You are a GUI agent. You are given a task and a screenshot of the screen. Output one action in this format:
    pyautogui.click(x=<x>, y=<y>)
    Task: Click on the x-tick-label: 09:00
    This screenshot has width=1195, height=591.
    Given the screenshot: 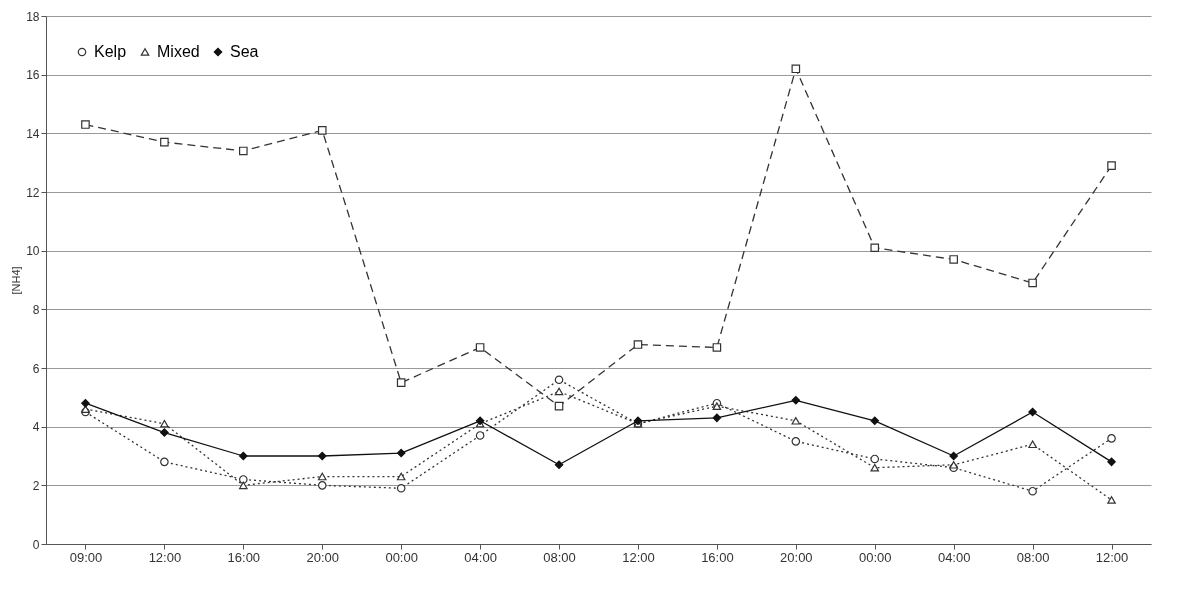 What is the action you would take?
    pyautogui.click(x=86, y=557)
    